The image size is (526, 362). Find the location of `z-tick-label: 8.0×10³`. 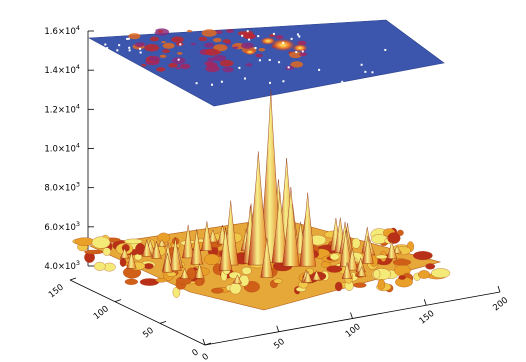

z-tick-label: 8.0×10³ is located at coordinates (62, 187).